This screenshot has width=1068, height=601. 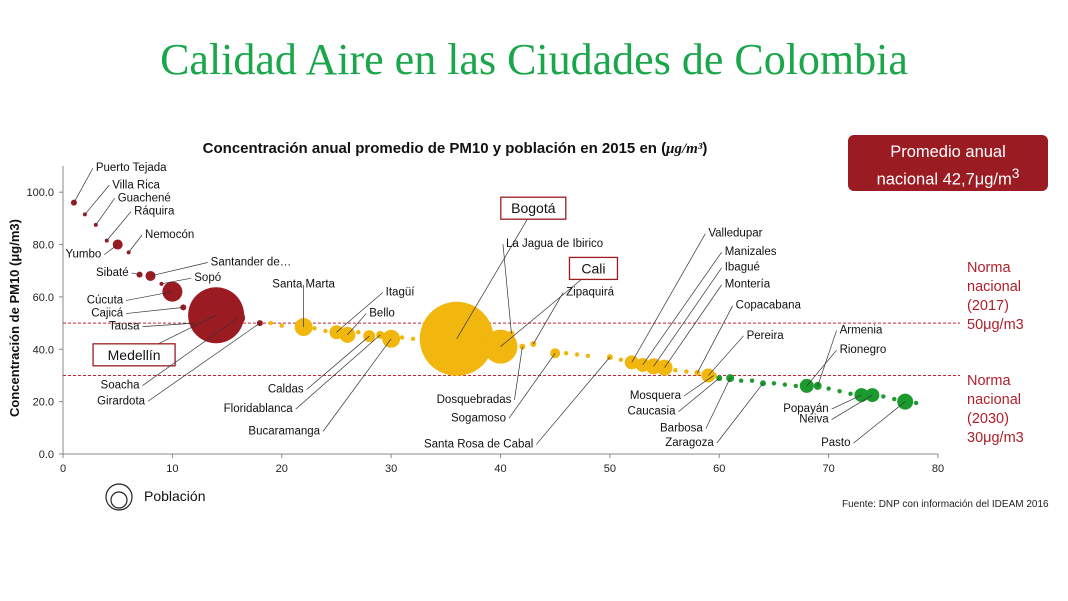 What do you see at coordinates (391, 469) in the screenshot?
I see `x-tick-label: 30` at bounding box center [391, 469].